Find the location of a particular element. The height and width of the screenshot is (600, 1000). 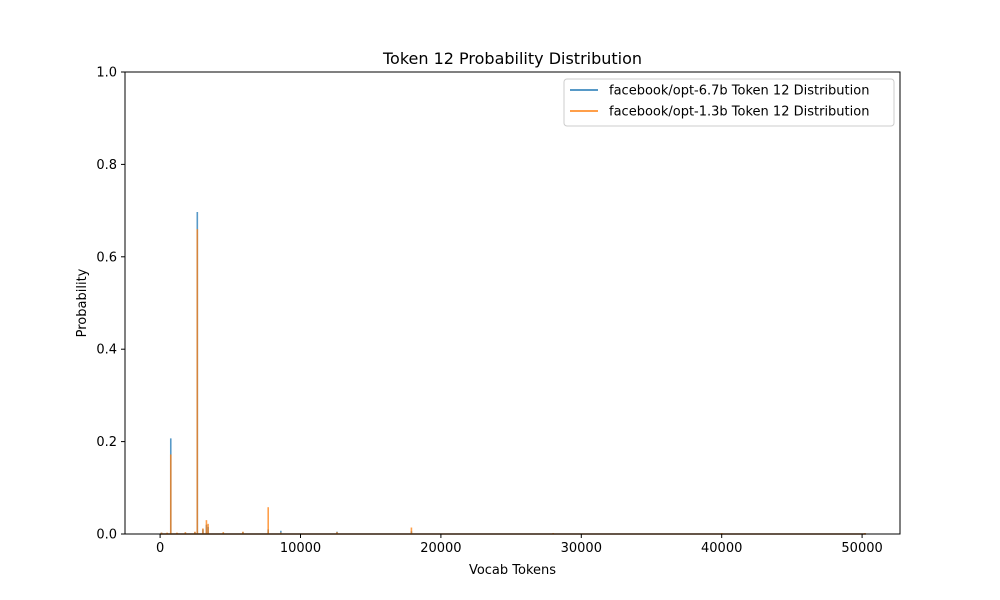

y-tick-label-5: 0.8 is located at coordinates (106, 165).